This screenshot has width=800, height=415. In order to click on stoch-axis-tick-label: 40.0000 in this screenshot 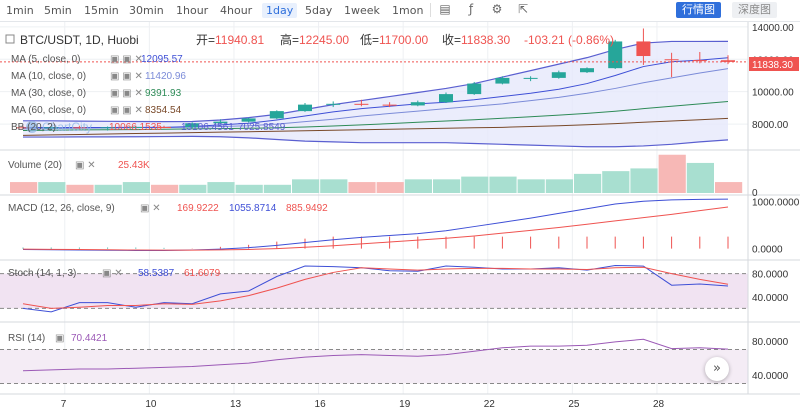, I will do `click(770, 298)`.